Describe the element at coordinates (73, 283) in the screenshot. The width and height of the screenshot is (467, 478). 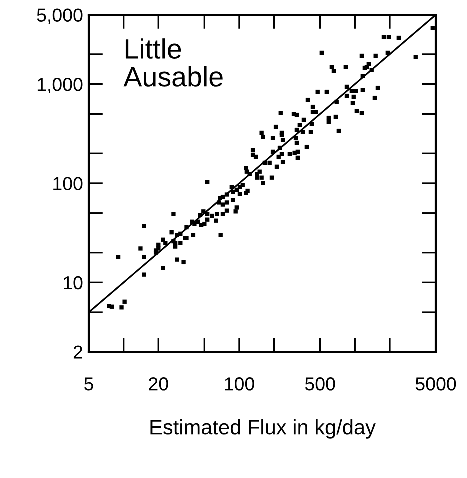
I see `y-tick-label: 10` at that location.